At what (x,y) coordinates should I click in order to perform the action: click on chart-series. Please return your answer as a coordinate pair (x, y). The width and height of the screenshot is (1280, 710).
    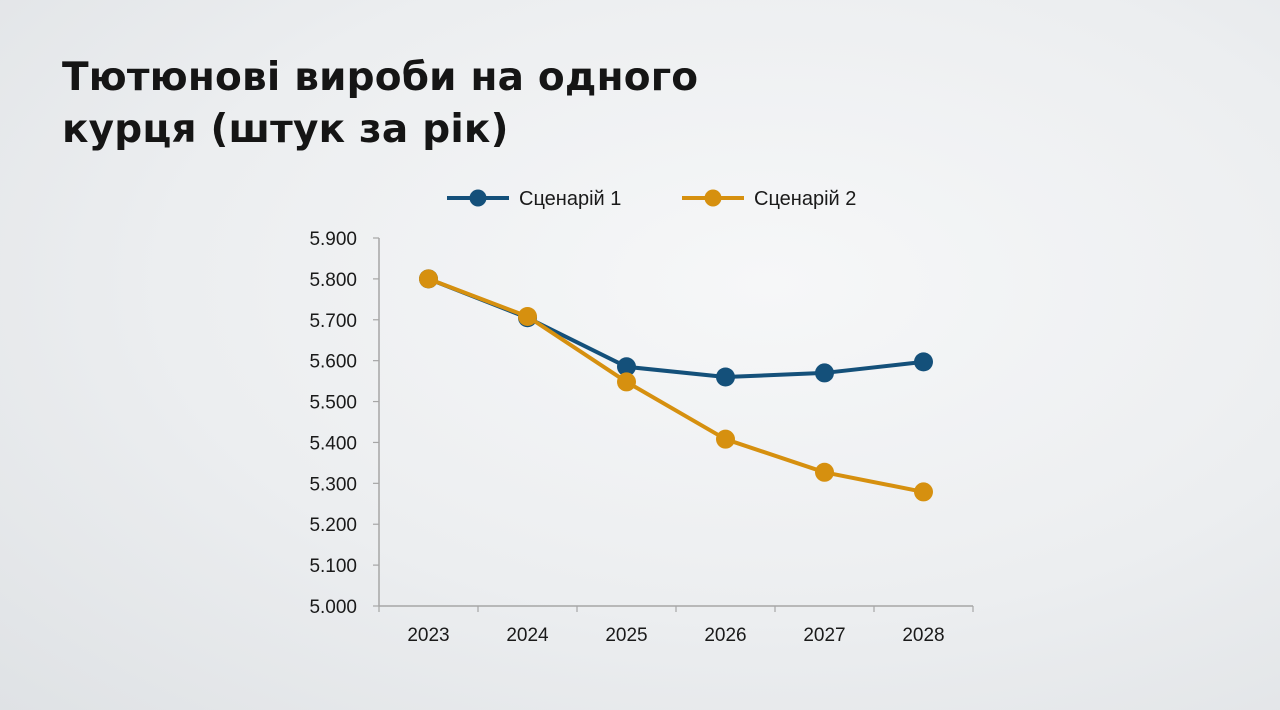
    Looking at the image, I should click on (676, 385).